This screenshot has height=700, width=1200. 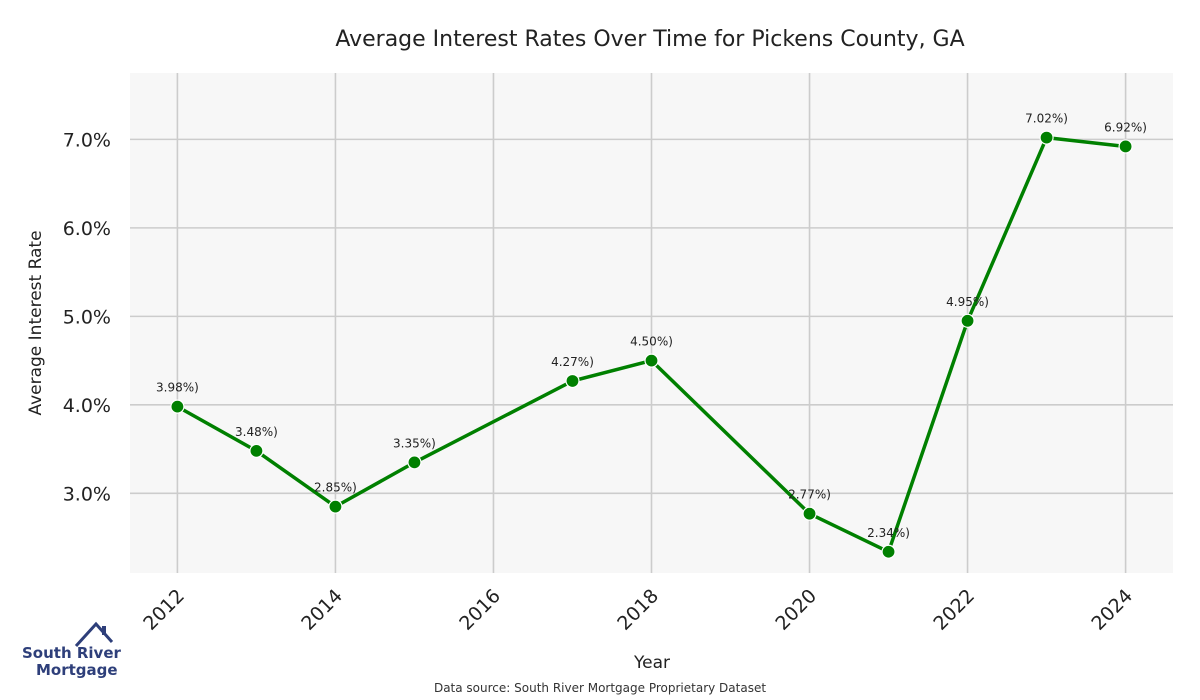 What do you see at coordinates (87, 229) in the screenshot?
I see `y-tick-label: 6.0%` at bounding box center [87, 229].